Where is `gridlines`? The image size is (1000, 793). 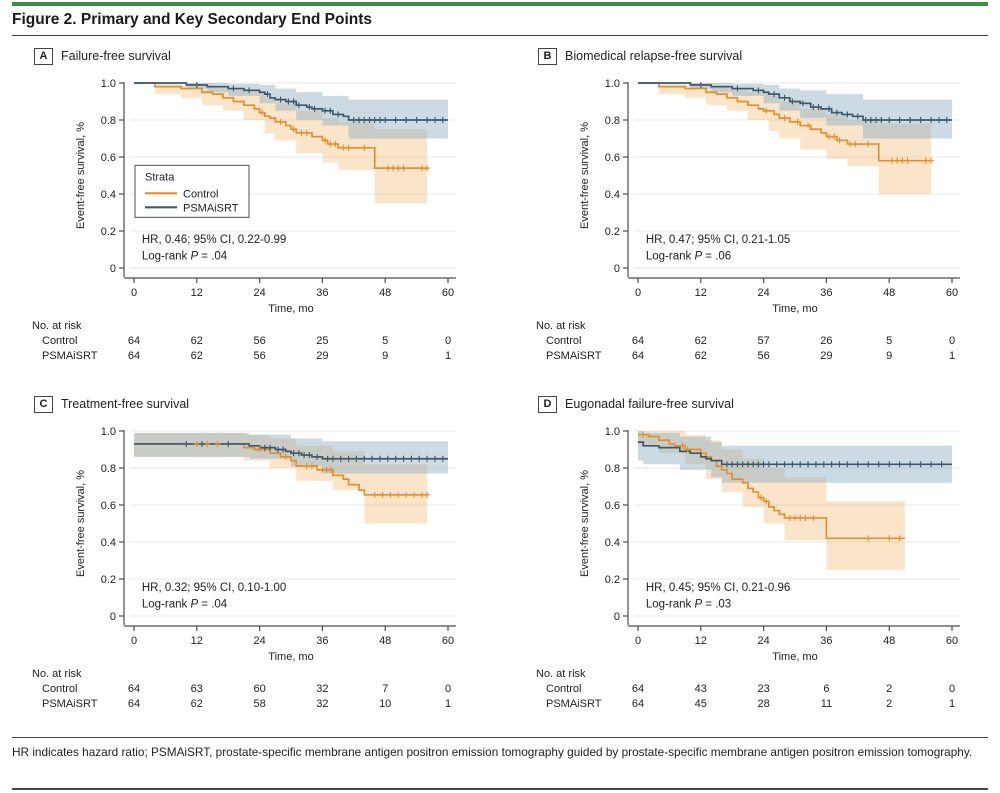 gridlines is located at coordinates (293, 523).